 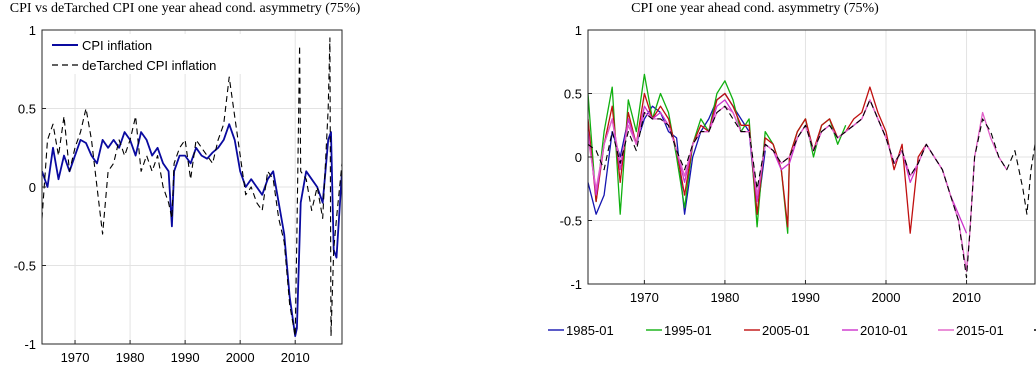 I want to click on right-y-ticks: 1 0.5 0 -0.5 -1, so click(x=576, y=157).